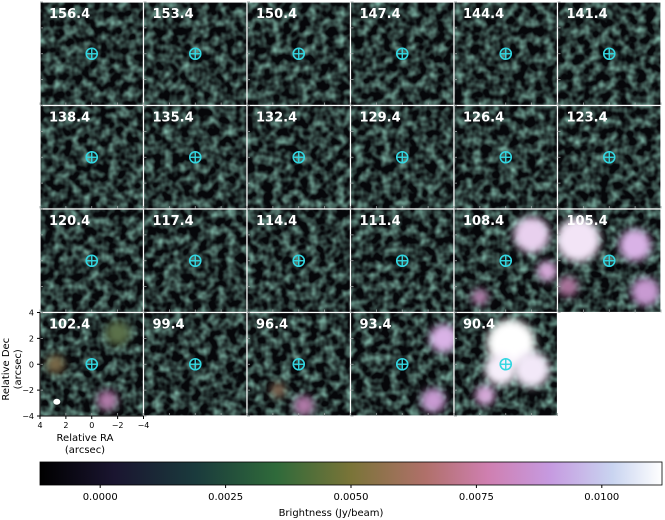 The height and width of the screenshot is (520, 665). Describe the element at coordinates (483, 221) in the screenshot. I see `channel-label: 108.4` at that location.